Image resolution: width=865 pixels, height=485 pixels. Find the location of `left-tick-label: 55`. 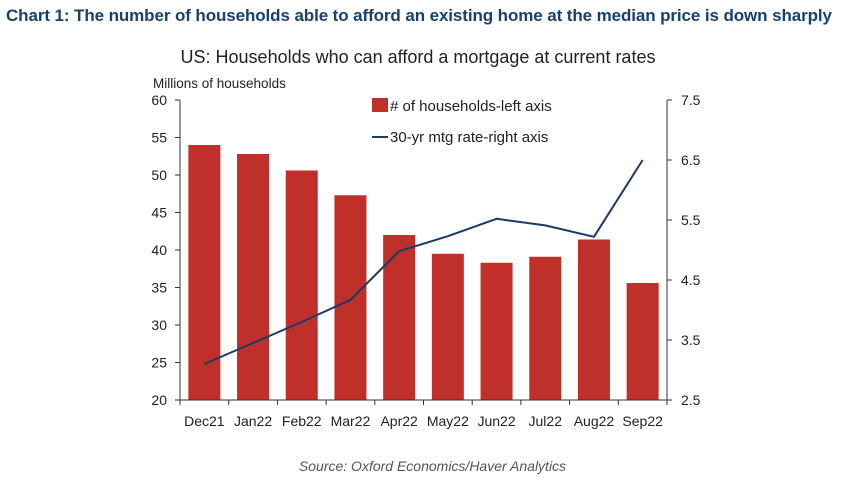

left-tick-label: 55 is located at coordinates (159, 138).